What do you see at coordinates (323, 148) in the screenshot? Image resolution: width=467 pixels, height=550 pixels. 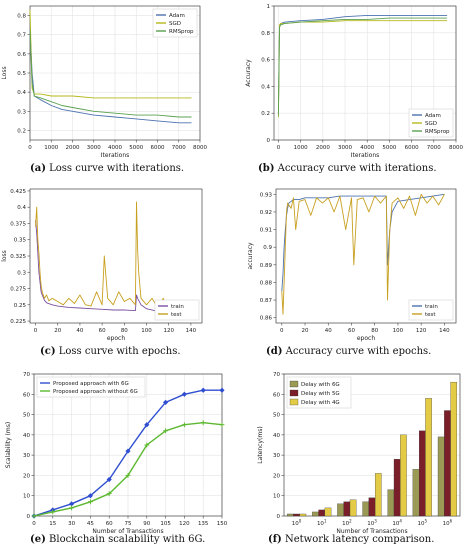 I see `x-tick-label: 2000` at bounding box center [323, 148].